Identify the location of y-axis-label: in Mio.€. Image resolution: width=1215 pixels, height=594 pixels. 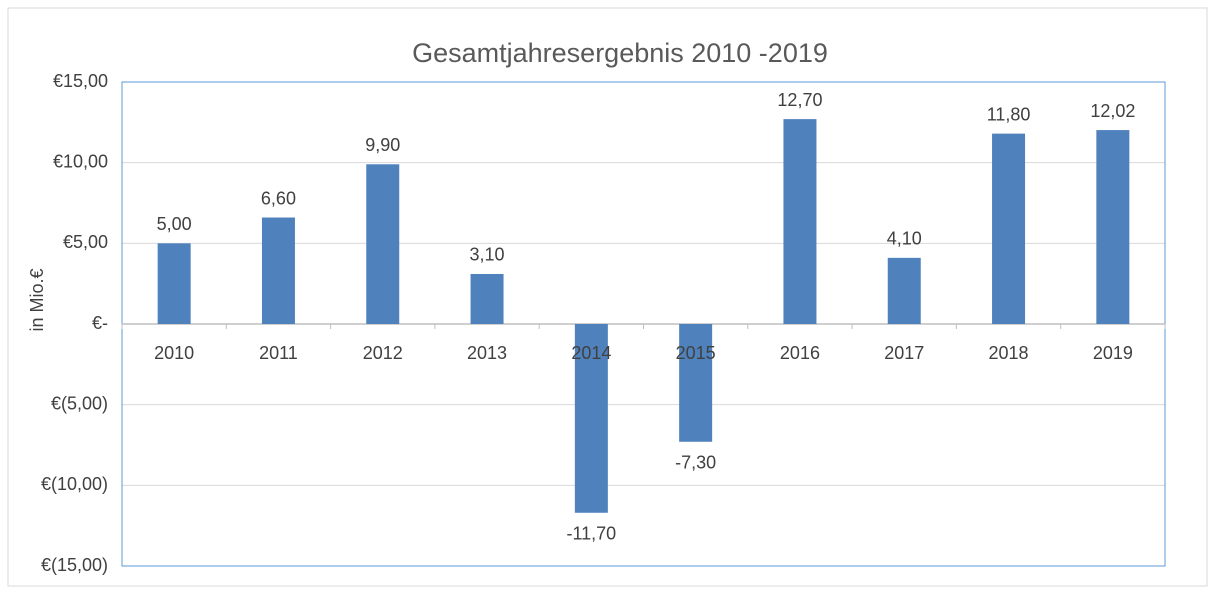
(37, 299).